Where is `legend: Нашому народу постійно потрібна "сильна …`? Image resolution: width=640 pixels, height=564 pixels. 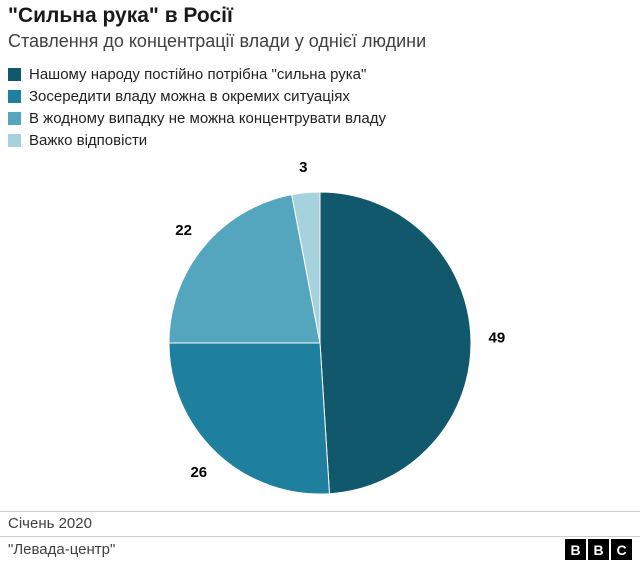
legend: Нашому народу постійно потрібна "сильна … is located at coordinates (197, 107).